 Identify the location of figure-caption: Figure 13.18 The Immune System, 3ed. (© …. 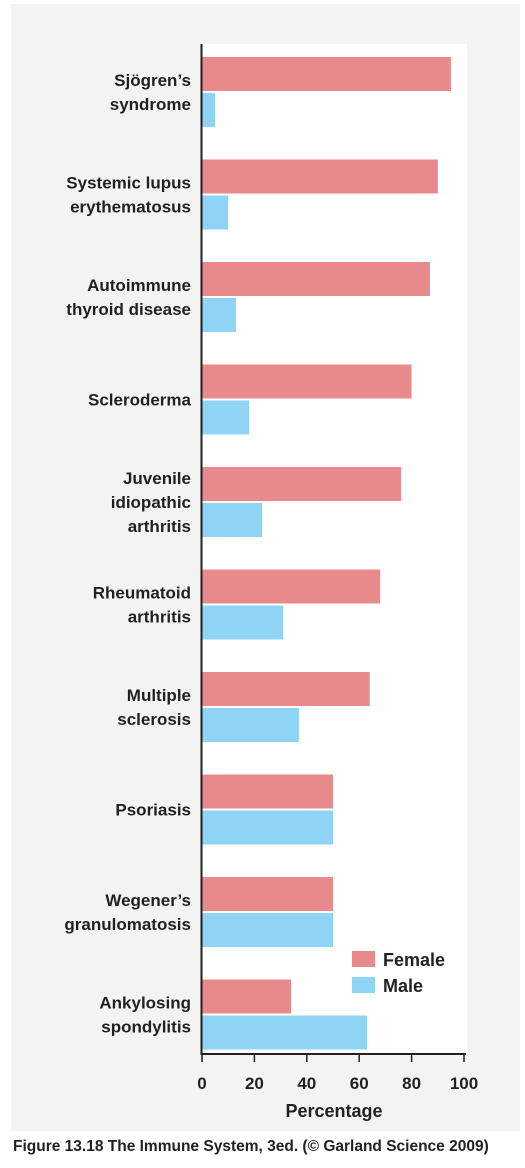
(251, 1146).